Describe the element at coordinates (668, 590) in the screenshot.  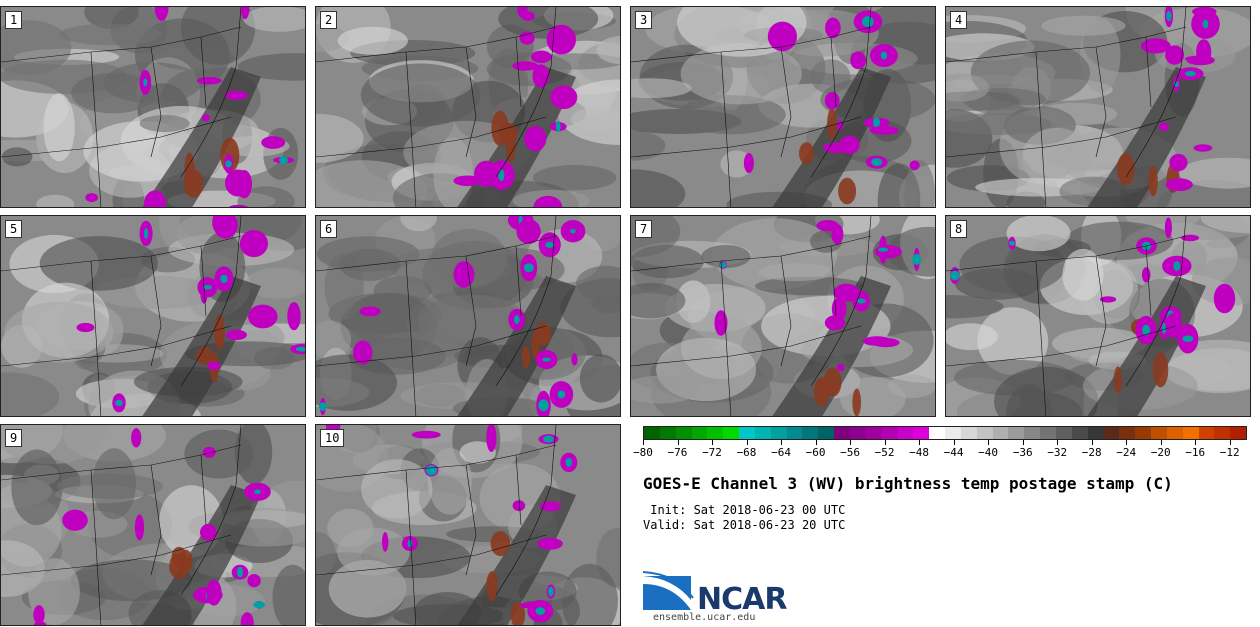
I see `ncar-logo-icon` at that location.